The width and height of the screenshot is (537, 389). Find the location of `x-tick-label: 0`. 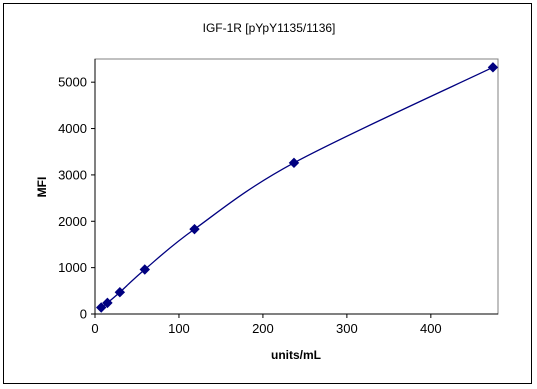

x-tick-label: 0 is located at coordinates (94, 328).